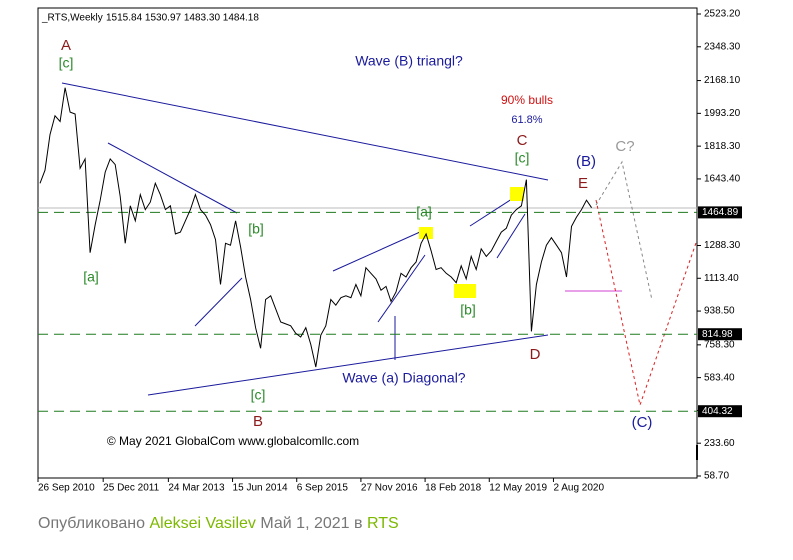 This screenshot has height=560, width=793. What do you see at coordinates (518, 488) in the screenshot?
I see `x-tick-label: 12 May 2019` at bounding box center [518, 488].